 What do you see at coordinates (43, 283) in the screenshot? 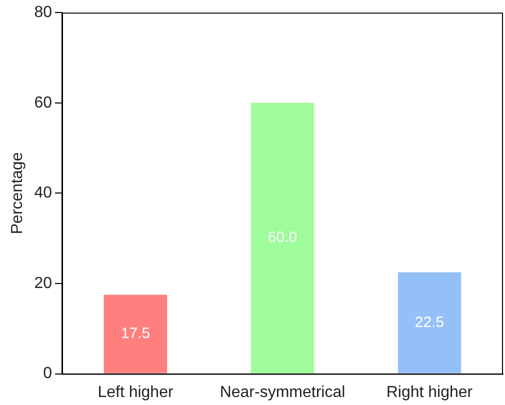
I see `y-tick-label: 20` at bounding box center [43, 283].